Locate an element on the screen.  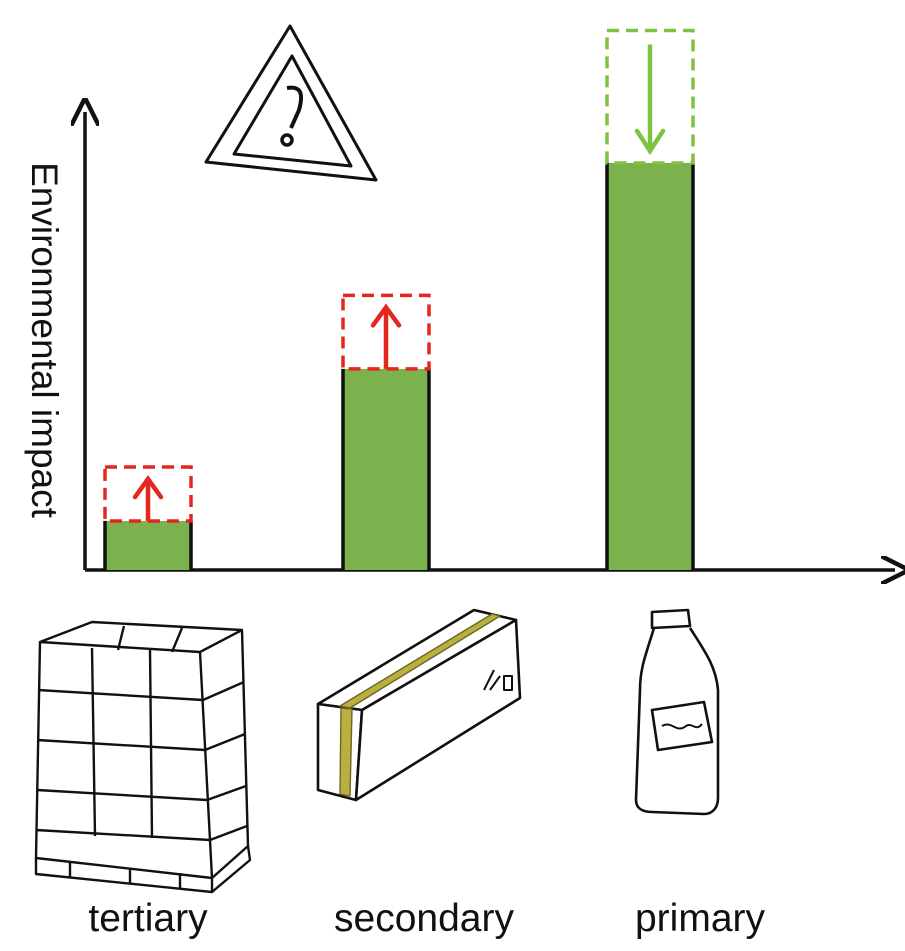
change-box-primary is located at coordinates (650, 96).